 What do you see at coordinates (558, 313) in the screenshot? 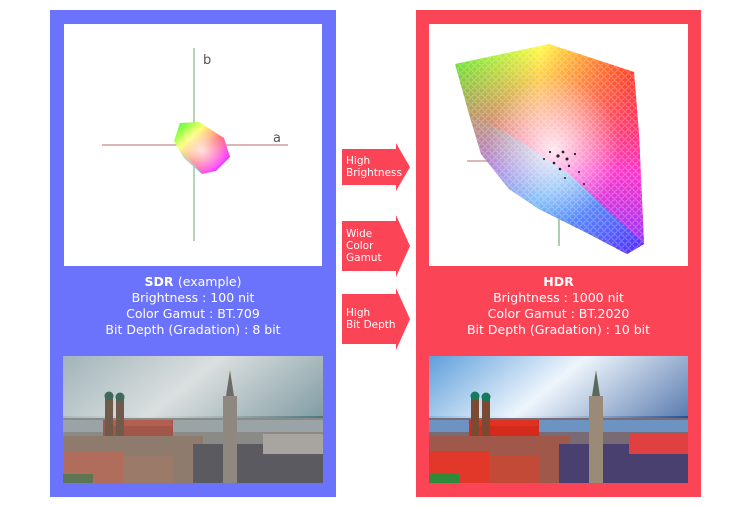
I see `hdr-color-gamut: Color Gamut : BT.2020` at bounding box center [558, 313].